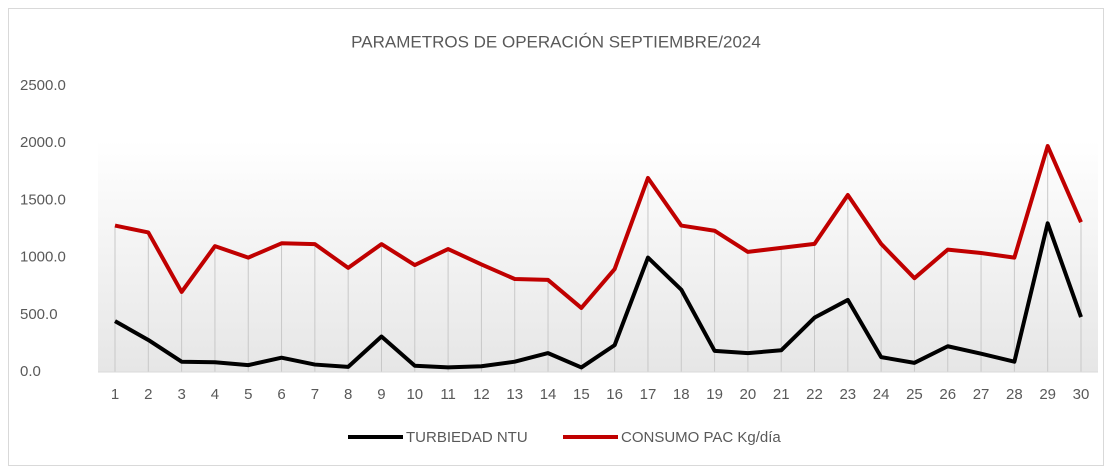 The width and height of the screenshot is (1113, 474). I want to click on x-tick-label: 10, so click(414, 394).